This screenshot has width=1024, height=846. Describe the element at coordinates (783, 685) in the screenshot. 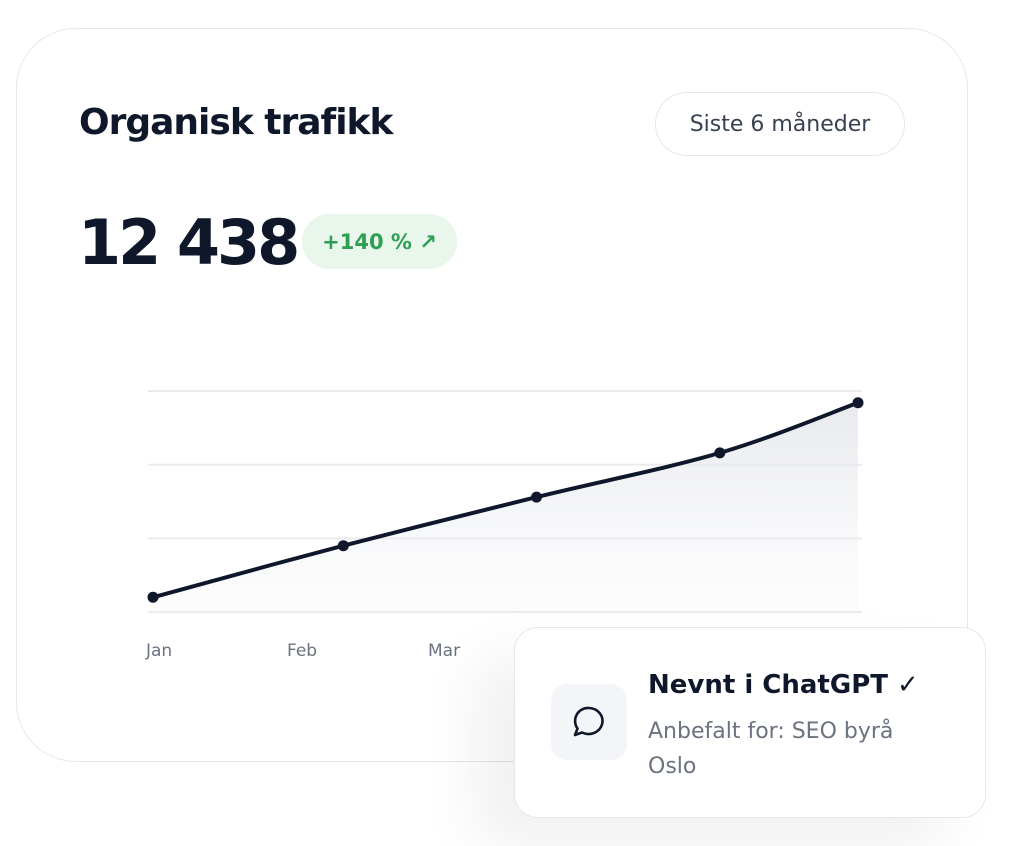

I see `notification-title: Nevnt i ChatGPT ✓` at that location.